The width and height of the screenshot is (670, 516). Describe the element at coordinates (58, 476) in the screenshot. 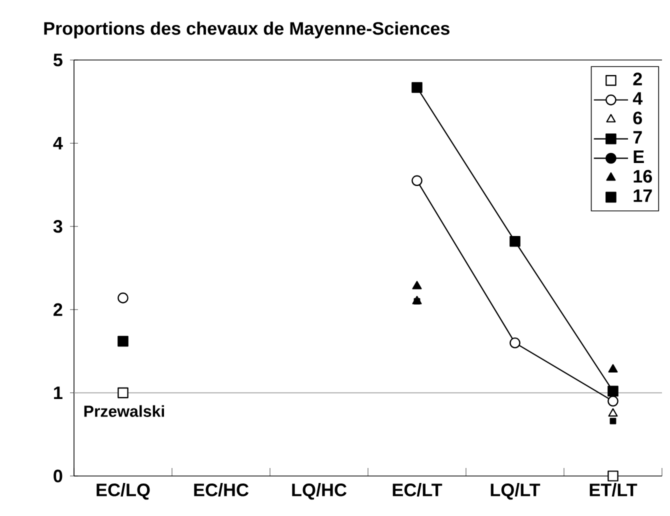

I see `y-tick-label: 0` at that location.